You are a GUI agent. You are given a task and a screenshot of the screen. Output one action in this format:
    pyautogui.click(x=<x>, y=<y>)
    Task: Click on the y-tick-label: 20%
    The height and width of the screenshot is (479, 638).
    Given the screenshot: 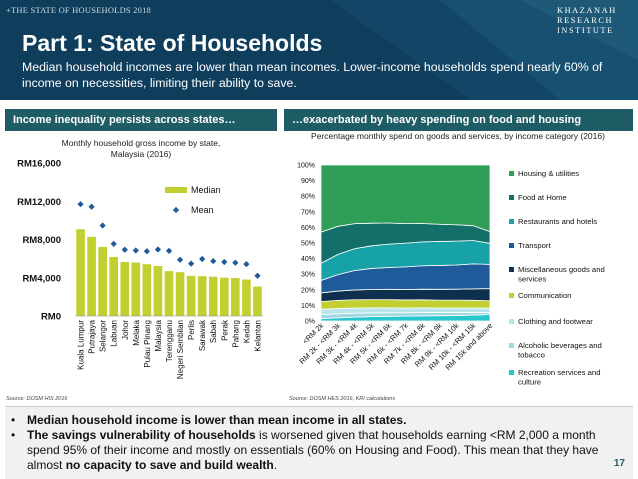 What is the action you would take?
    pyautogui.click(x=308, y=290)
    